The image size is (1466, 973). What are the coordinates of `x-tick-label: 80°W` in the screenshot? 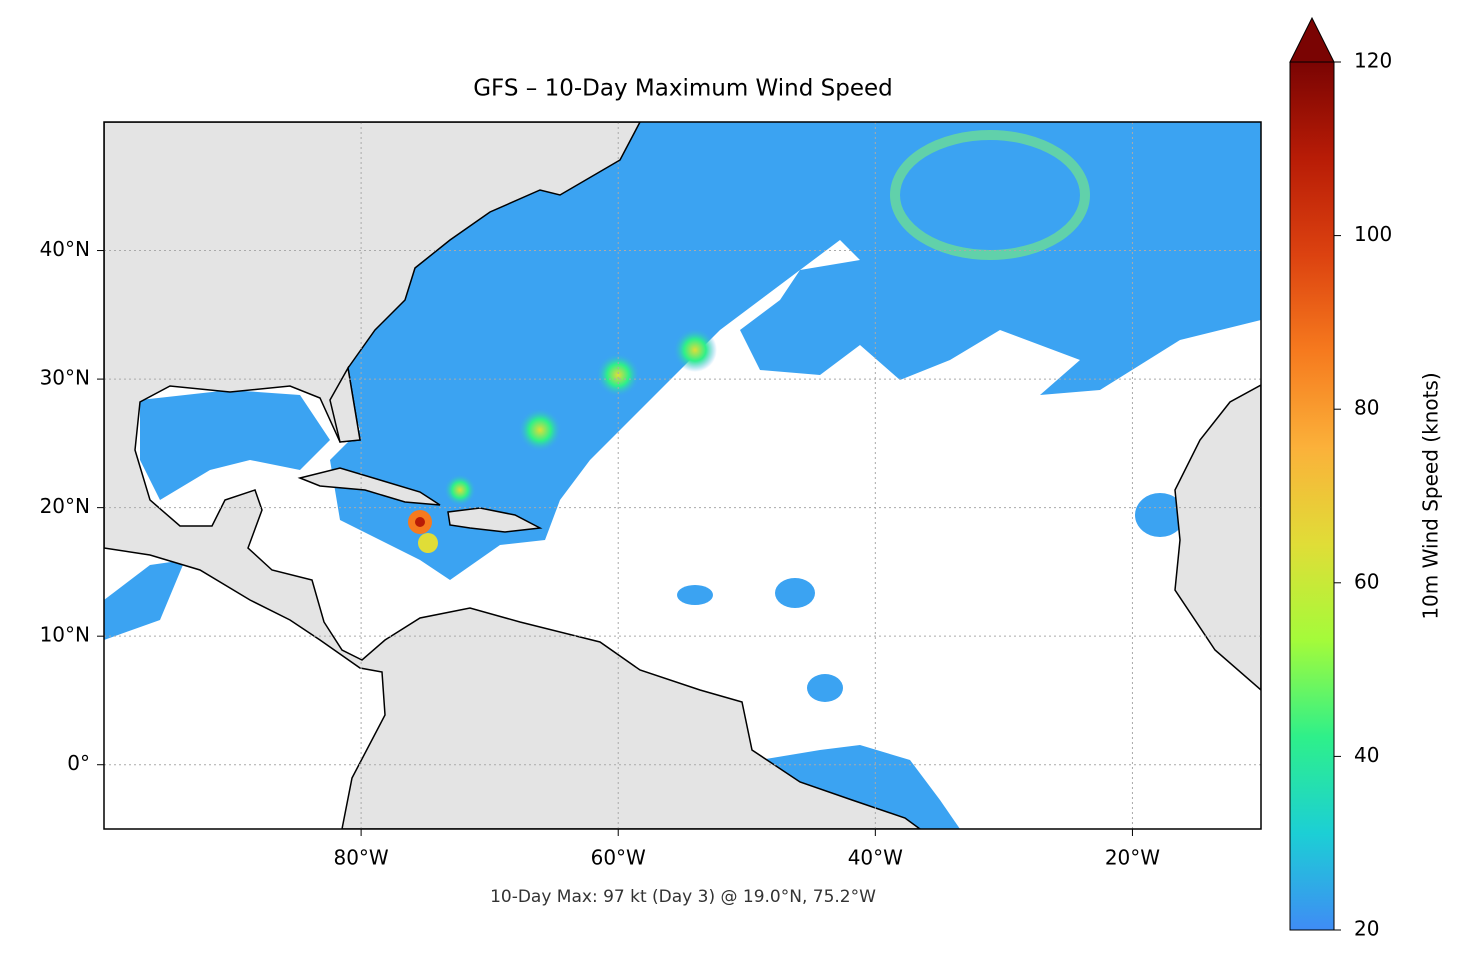 It's located at (360, 858).